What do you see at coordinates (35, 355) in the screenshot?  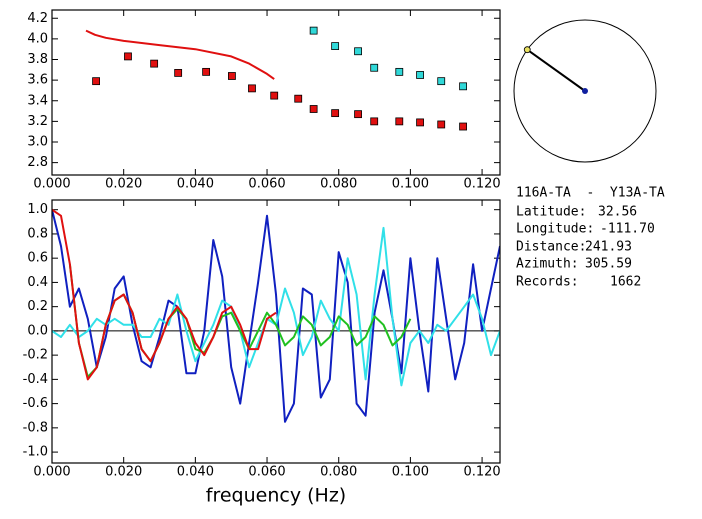 I see `y-tick-label: -0.2` at bounding box center [35, 355].